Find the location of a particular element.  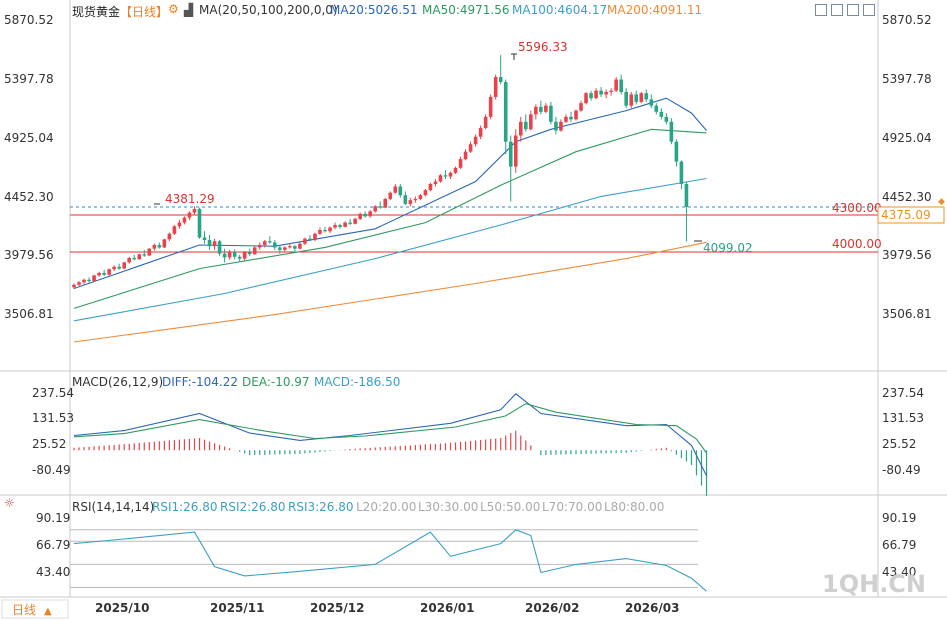

macd-value: MACD:-186.50 is located at coordinates (357, 382).